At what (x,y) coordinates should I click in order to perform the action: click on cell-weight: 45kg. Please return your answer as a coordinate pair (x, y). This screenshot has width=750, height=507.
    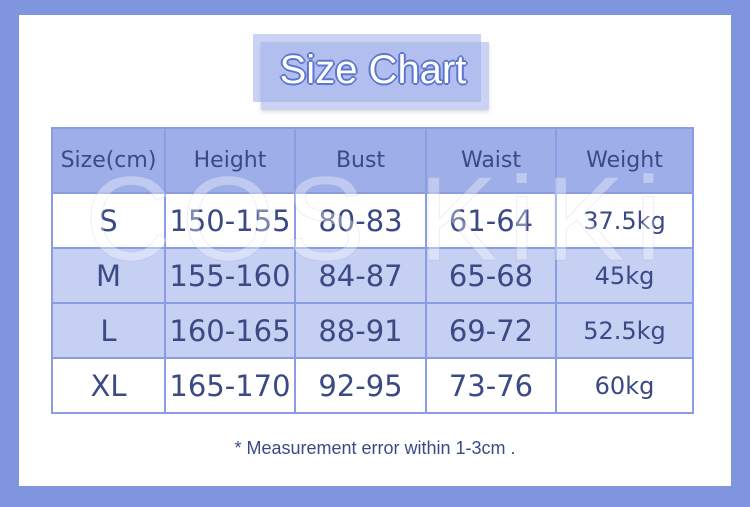
    Looking at the image, I should click on (624, 275).